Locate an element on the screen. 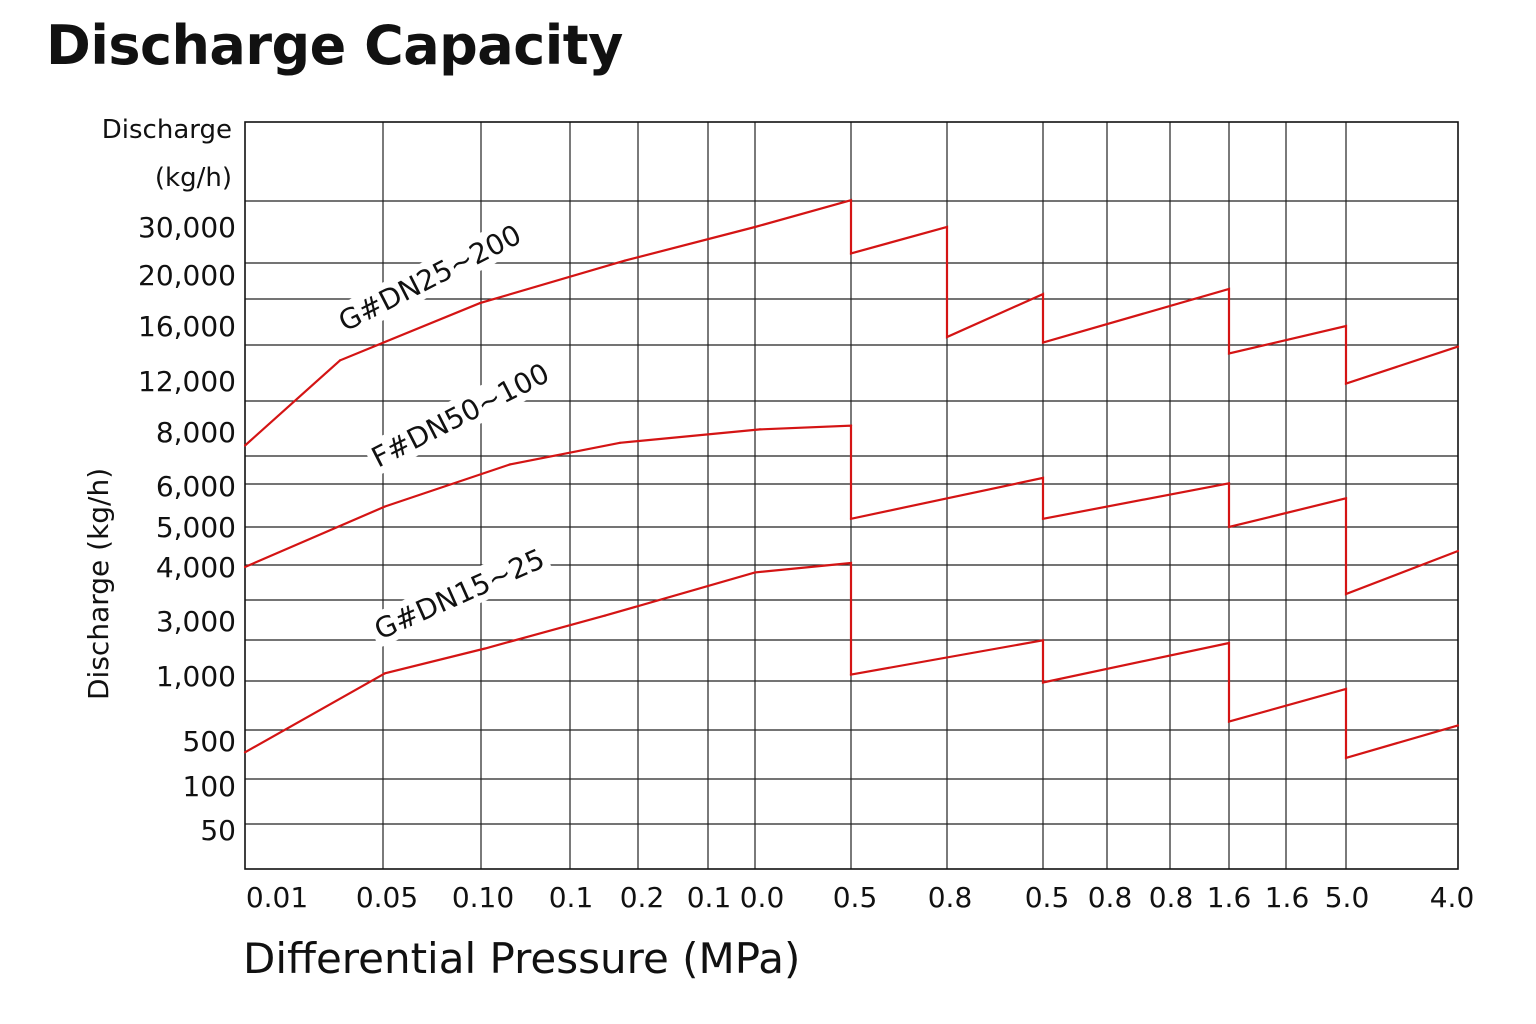  y-tick-label: 50 is located at coordinates (218, 830).